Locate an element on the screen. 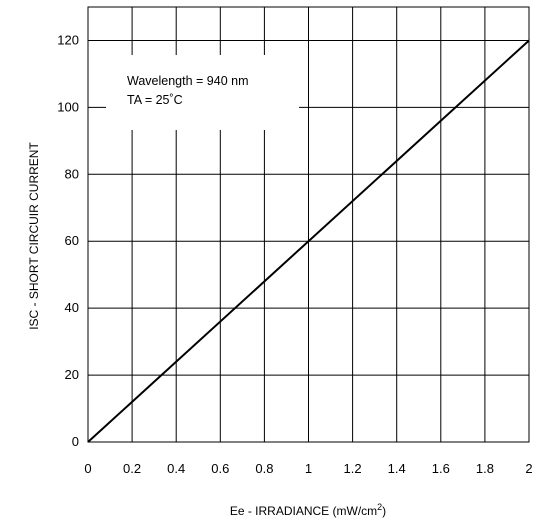 The width and height of the screenshot is (539, 525). x-tick-label: 0.6 is located at coordinates (220, 468).